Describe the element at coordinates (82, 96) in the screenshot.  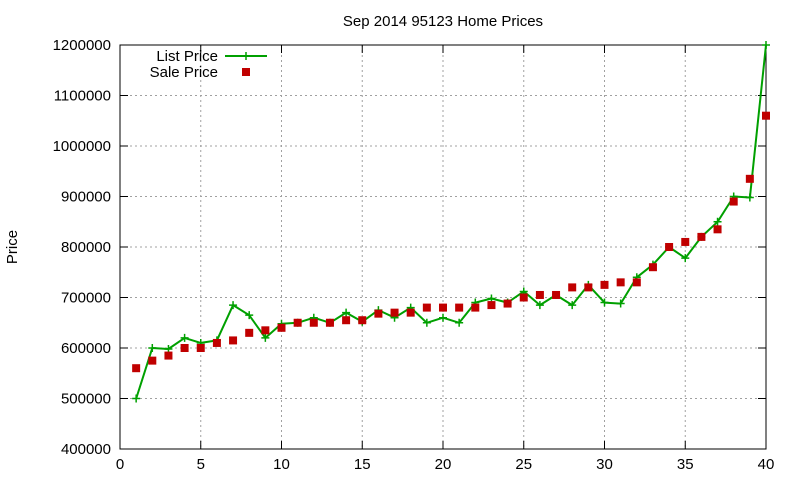
I see `y-tick-label: 1100000` at that location.